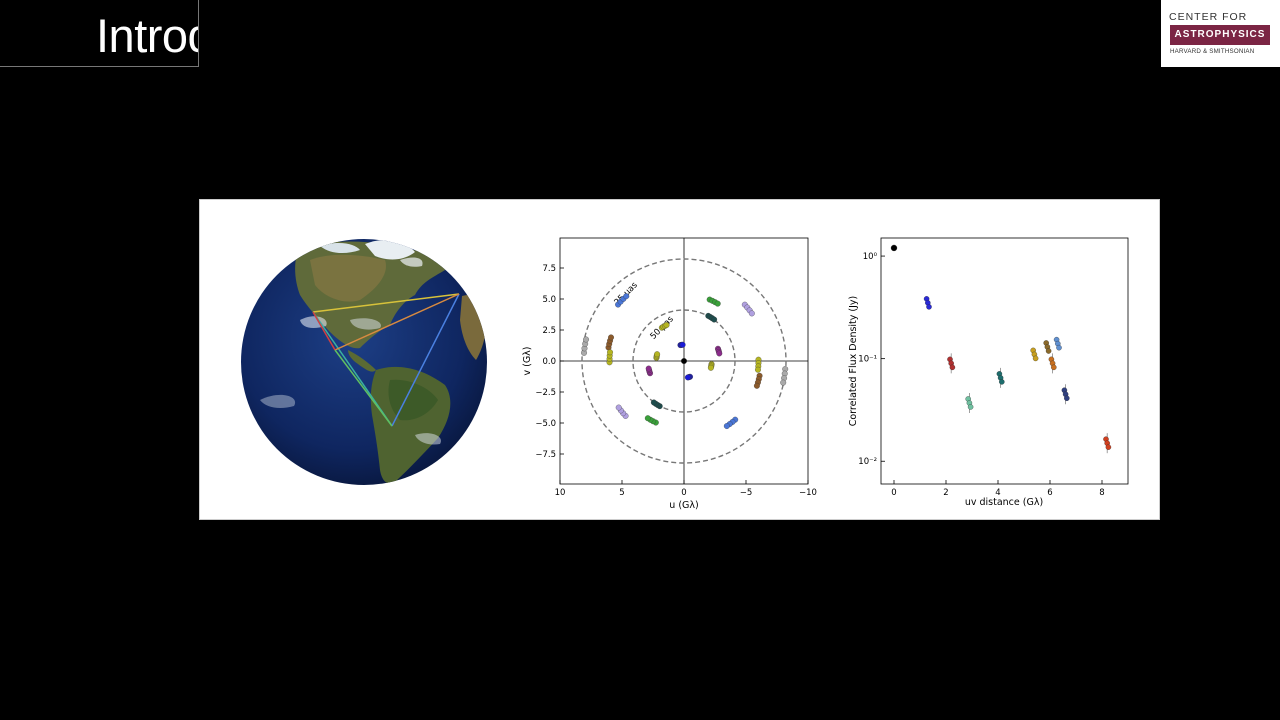 The height and width of the screenshot is (720, 1280). I want to click on flux-ylabel: Correlated Flux Density (Jy), so click(853, 361).